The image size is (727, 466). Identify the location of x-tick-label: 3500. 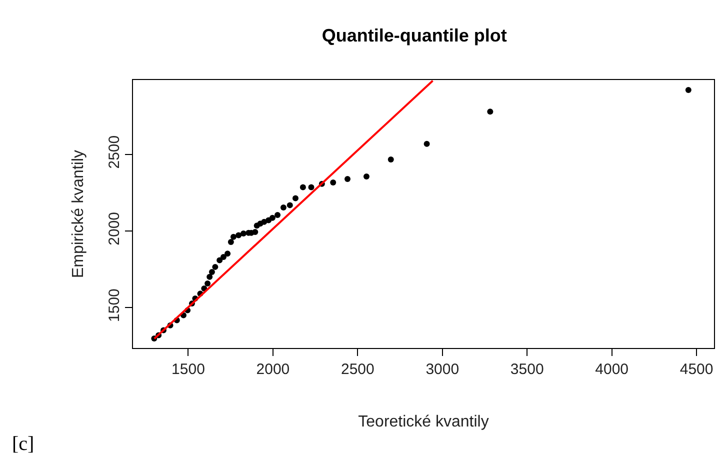
(527, 369).